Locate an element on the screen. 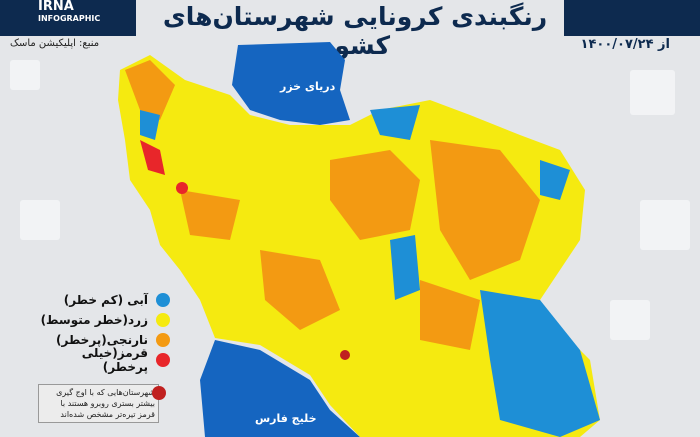 This screenshot has height=437, width=700. logo-panel is located at coordinates (68, 18).